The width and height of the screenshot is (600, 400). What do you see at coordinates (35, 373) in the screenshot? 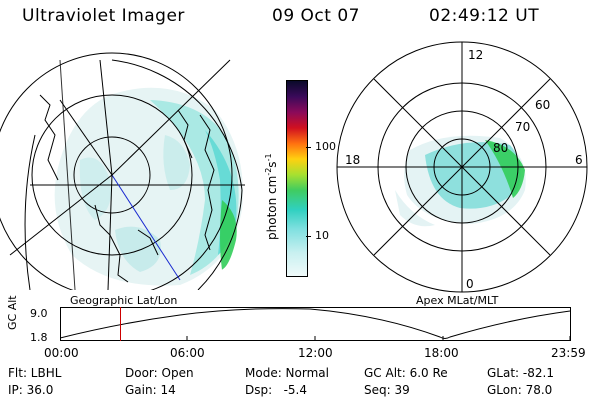
I see `filter-readout: Flt: LBHL` at bounding box center [35, 373].